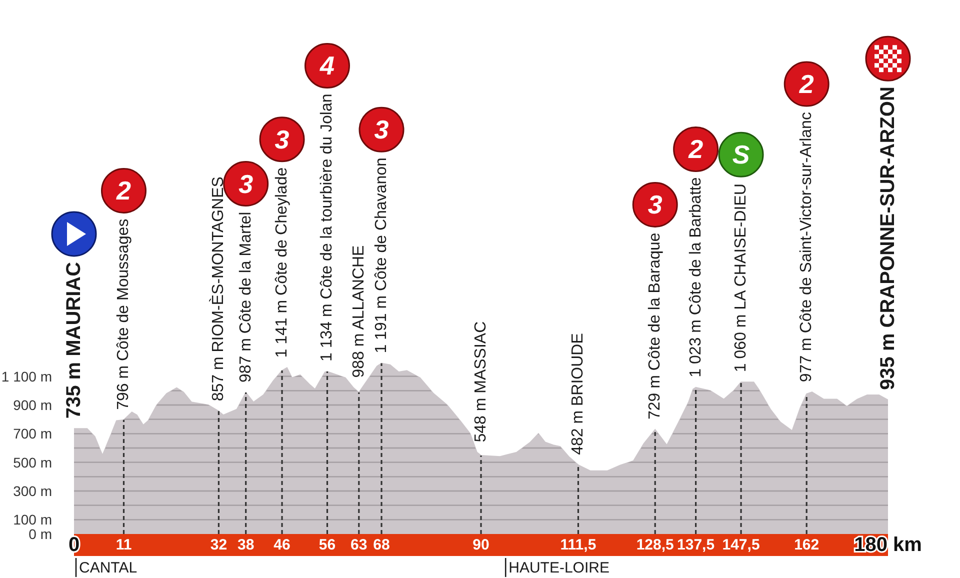  I want to click on ref-line-label: 729 m Côte de la Baraque, so click(655, 326).